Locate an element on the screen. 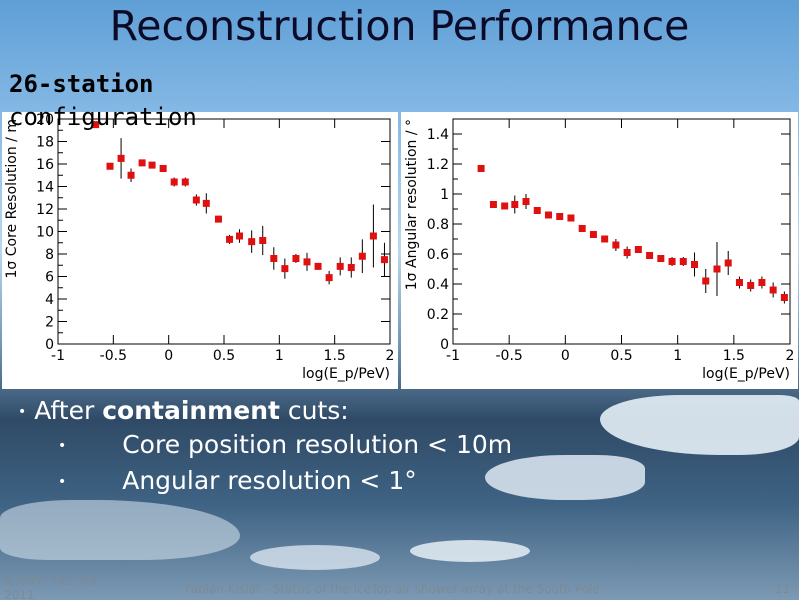  y-tick-label: 0.8 is located at coordinates (438, 225).